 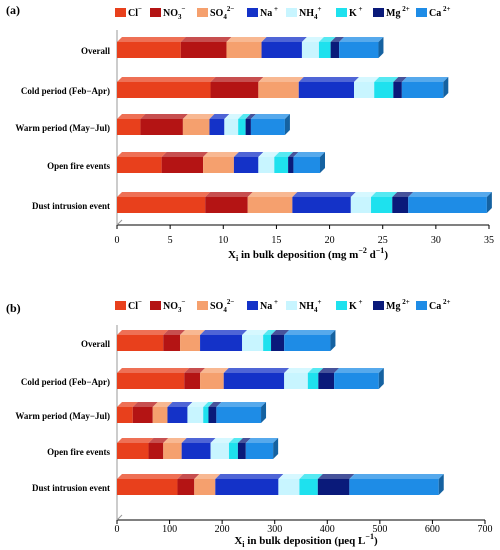 I want to click on x-axis-title: Xi in bulk deposition (mg m−2 d−1), so click(x=308, y=254).